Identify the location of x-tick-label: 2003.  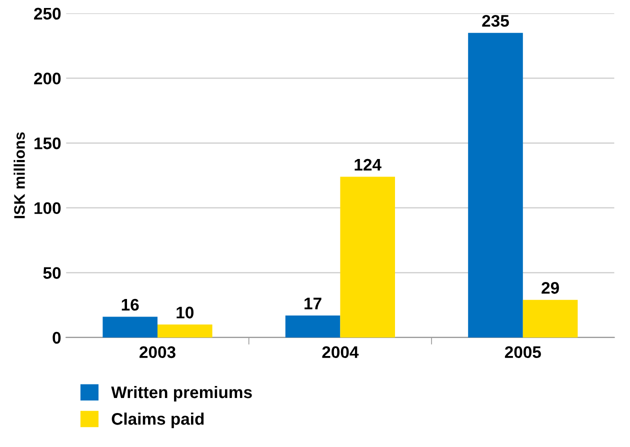
(158, 352).